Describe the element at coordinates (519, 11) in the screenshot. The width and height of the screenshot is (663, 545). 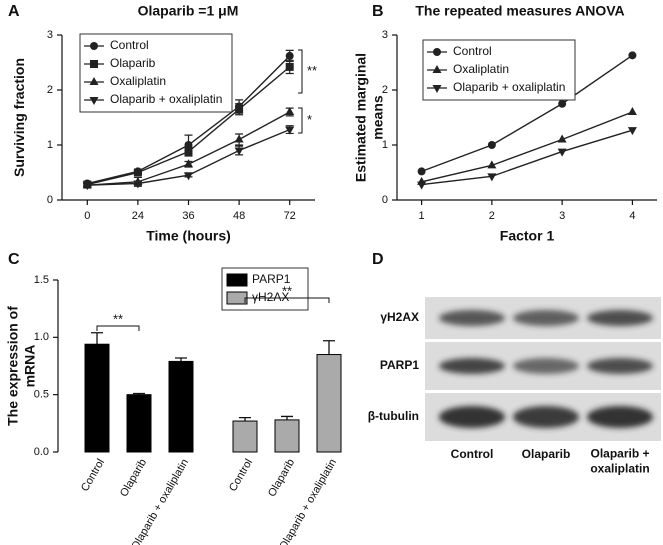
I see `chart-title: The repeated measures ANOVA` at that location.